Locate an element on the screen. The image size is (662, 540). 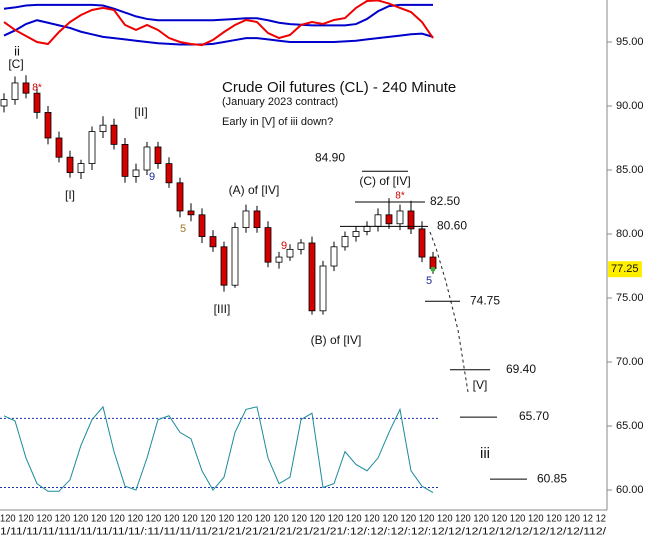
wave-label: [II] is located at coordinates (140, 112).